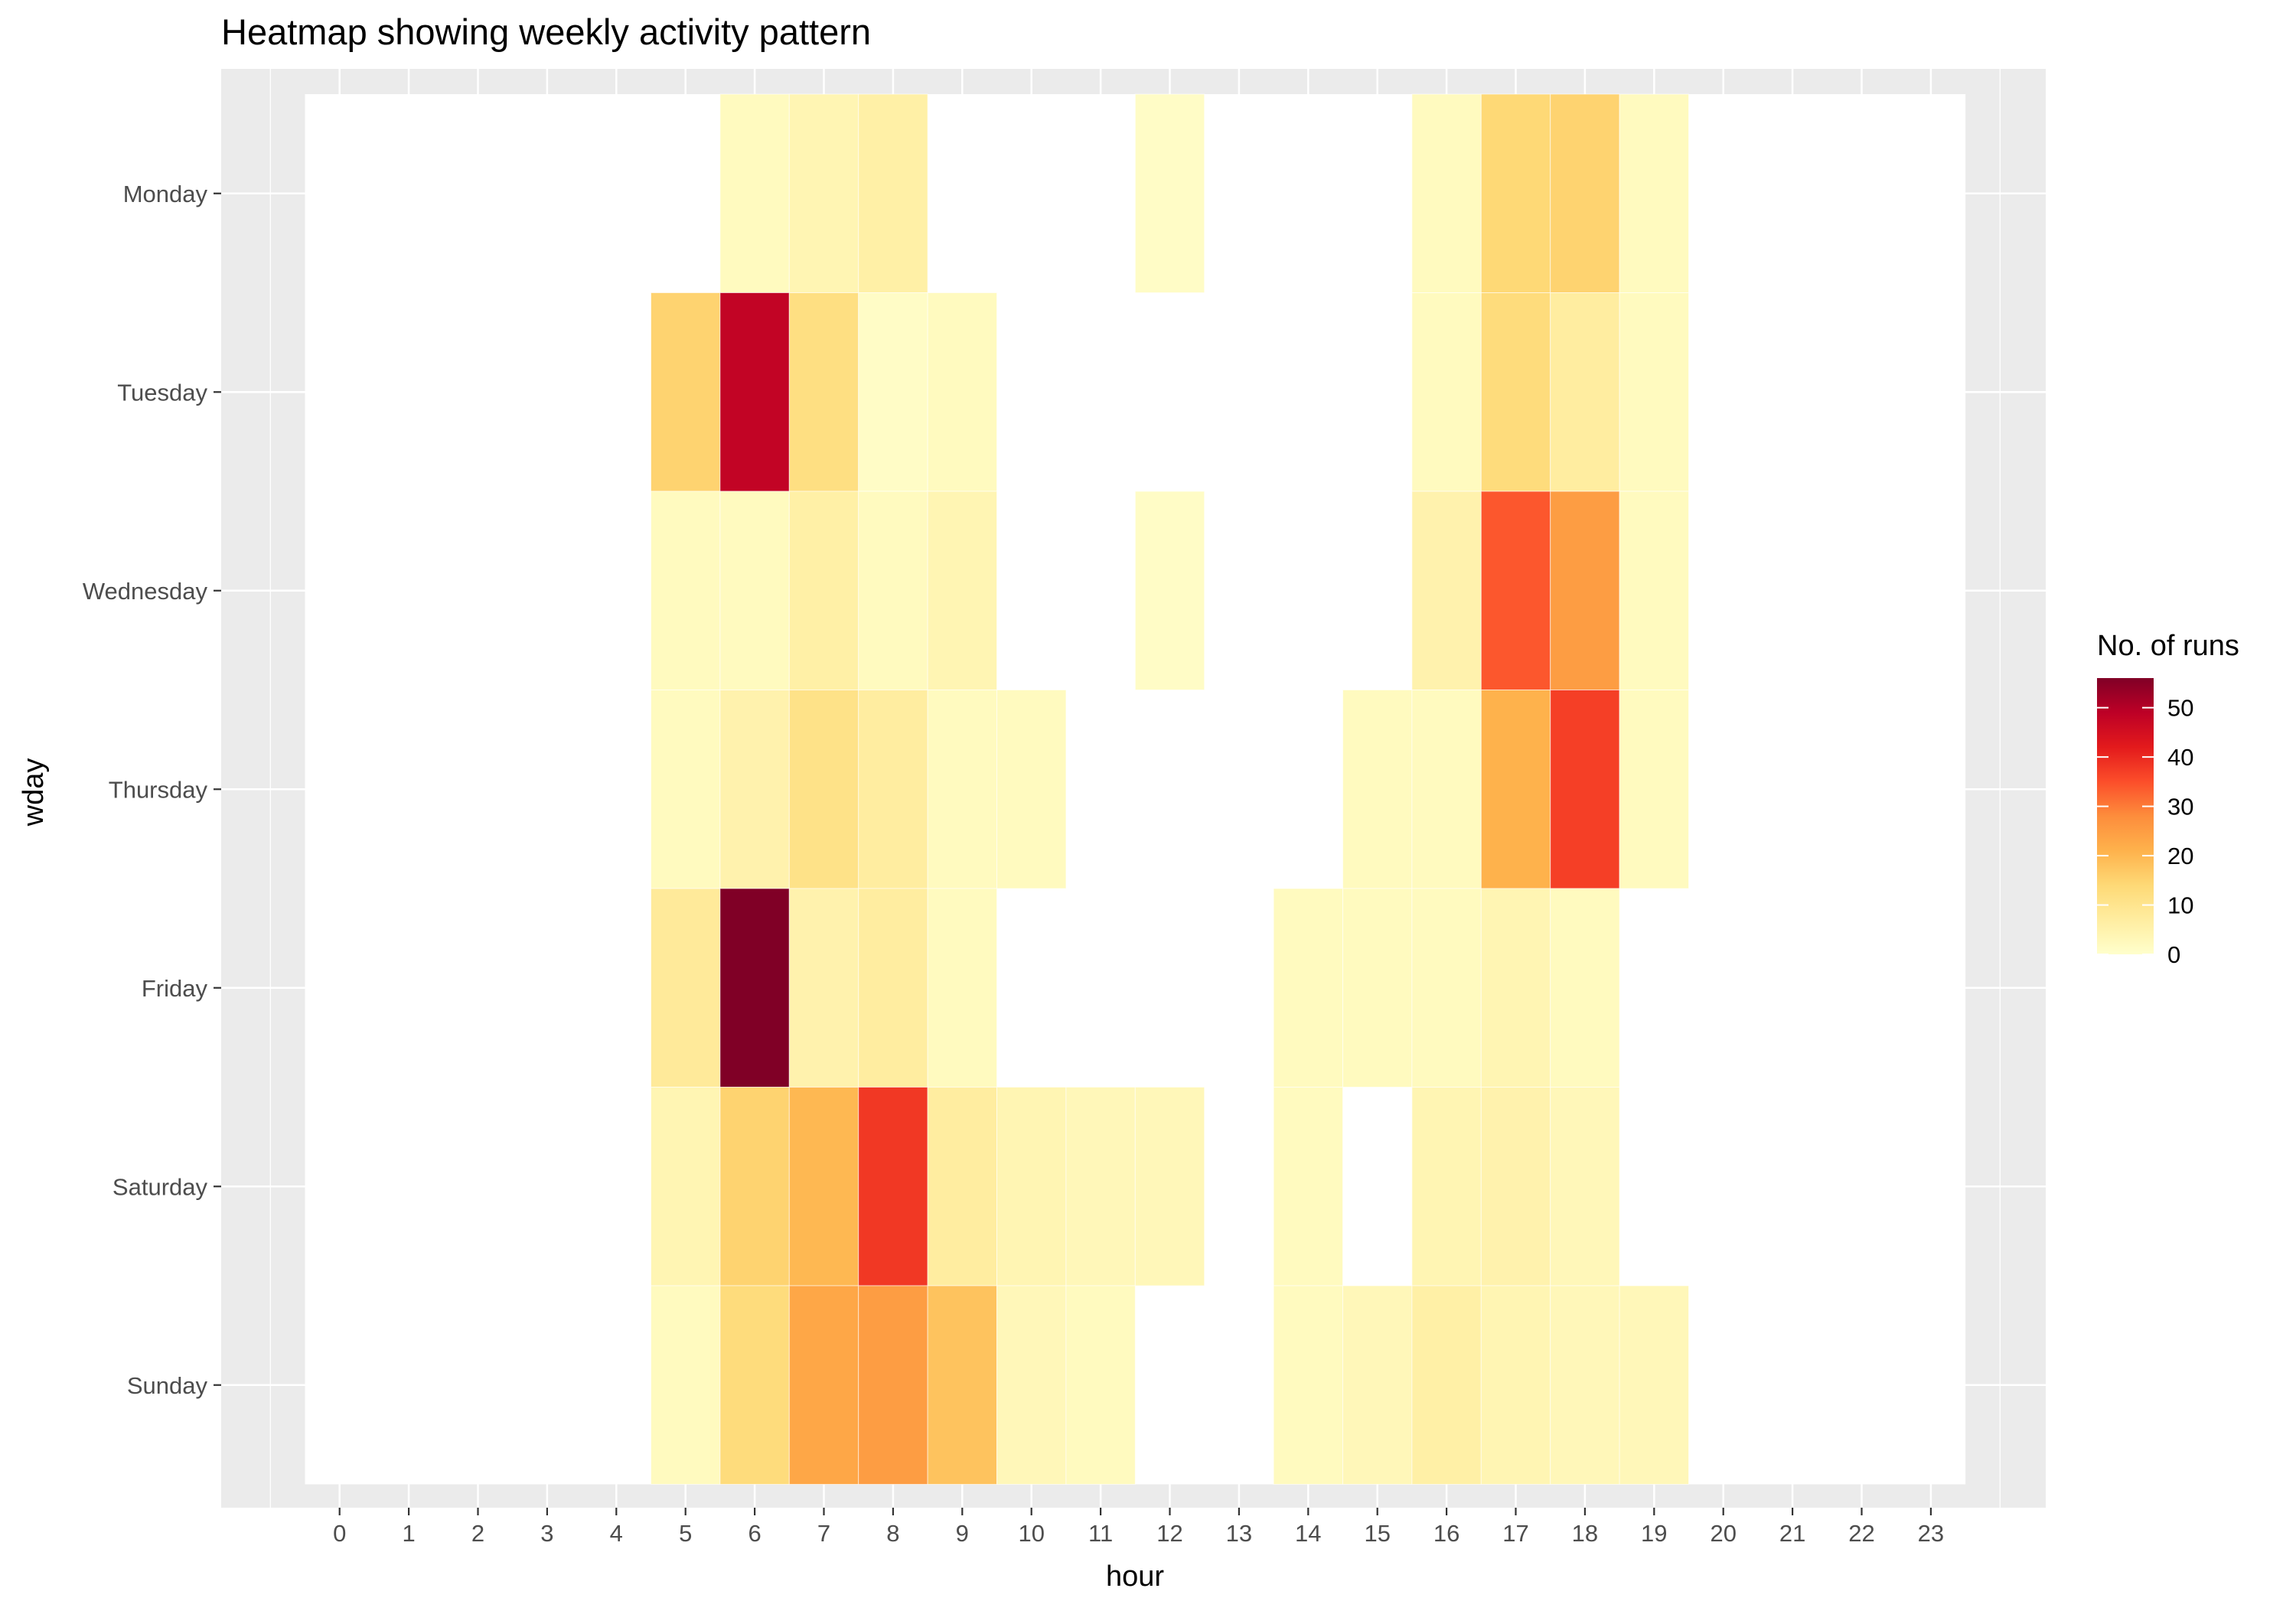 The image size is (2296, 1611). What do you see at coordinates (1308, 1533) in the screenshot?
I see `x-tick-label: 14` at bounding box center [1308, 1533].